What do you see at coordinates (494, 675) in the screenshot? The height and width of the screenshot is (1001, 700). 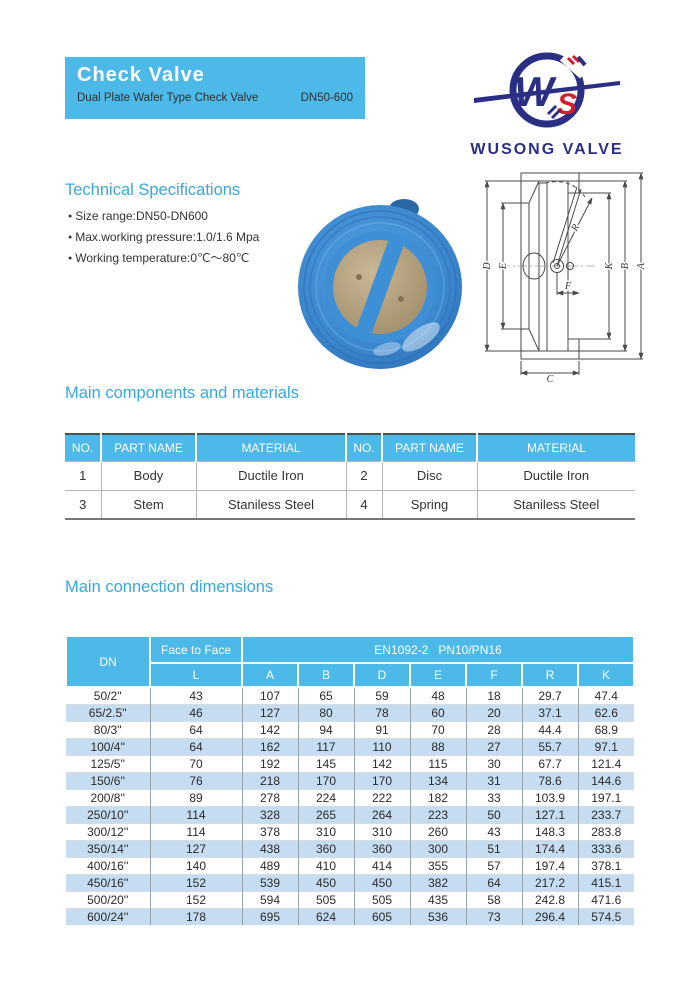 I see `column-header: F` at bounding box center [494, 675].